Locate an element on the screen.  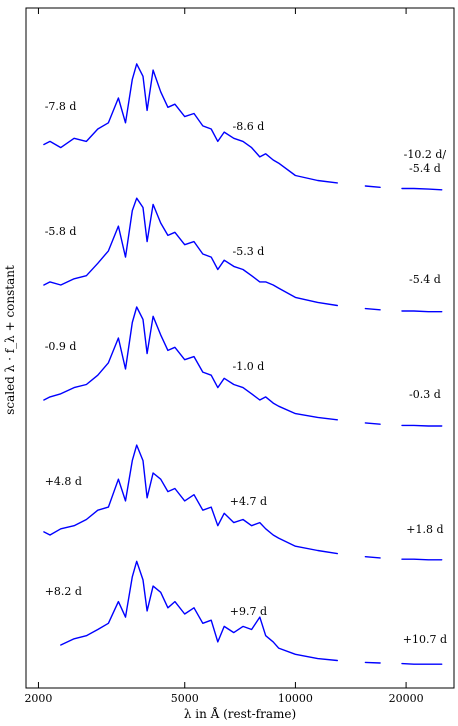
x-tick-label-2000: 2000 is located at coordinates (38, 698).